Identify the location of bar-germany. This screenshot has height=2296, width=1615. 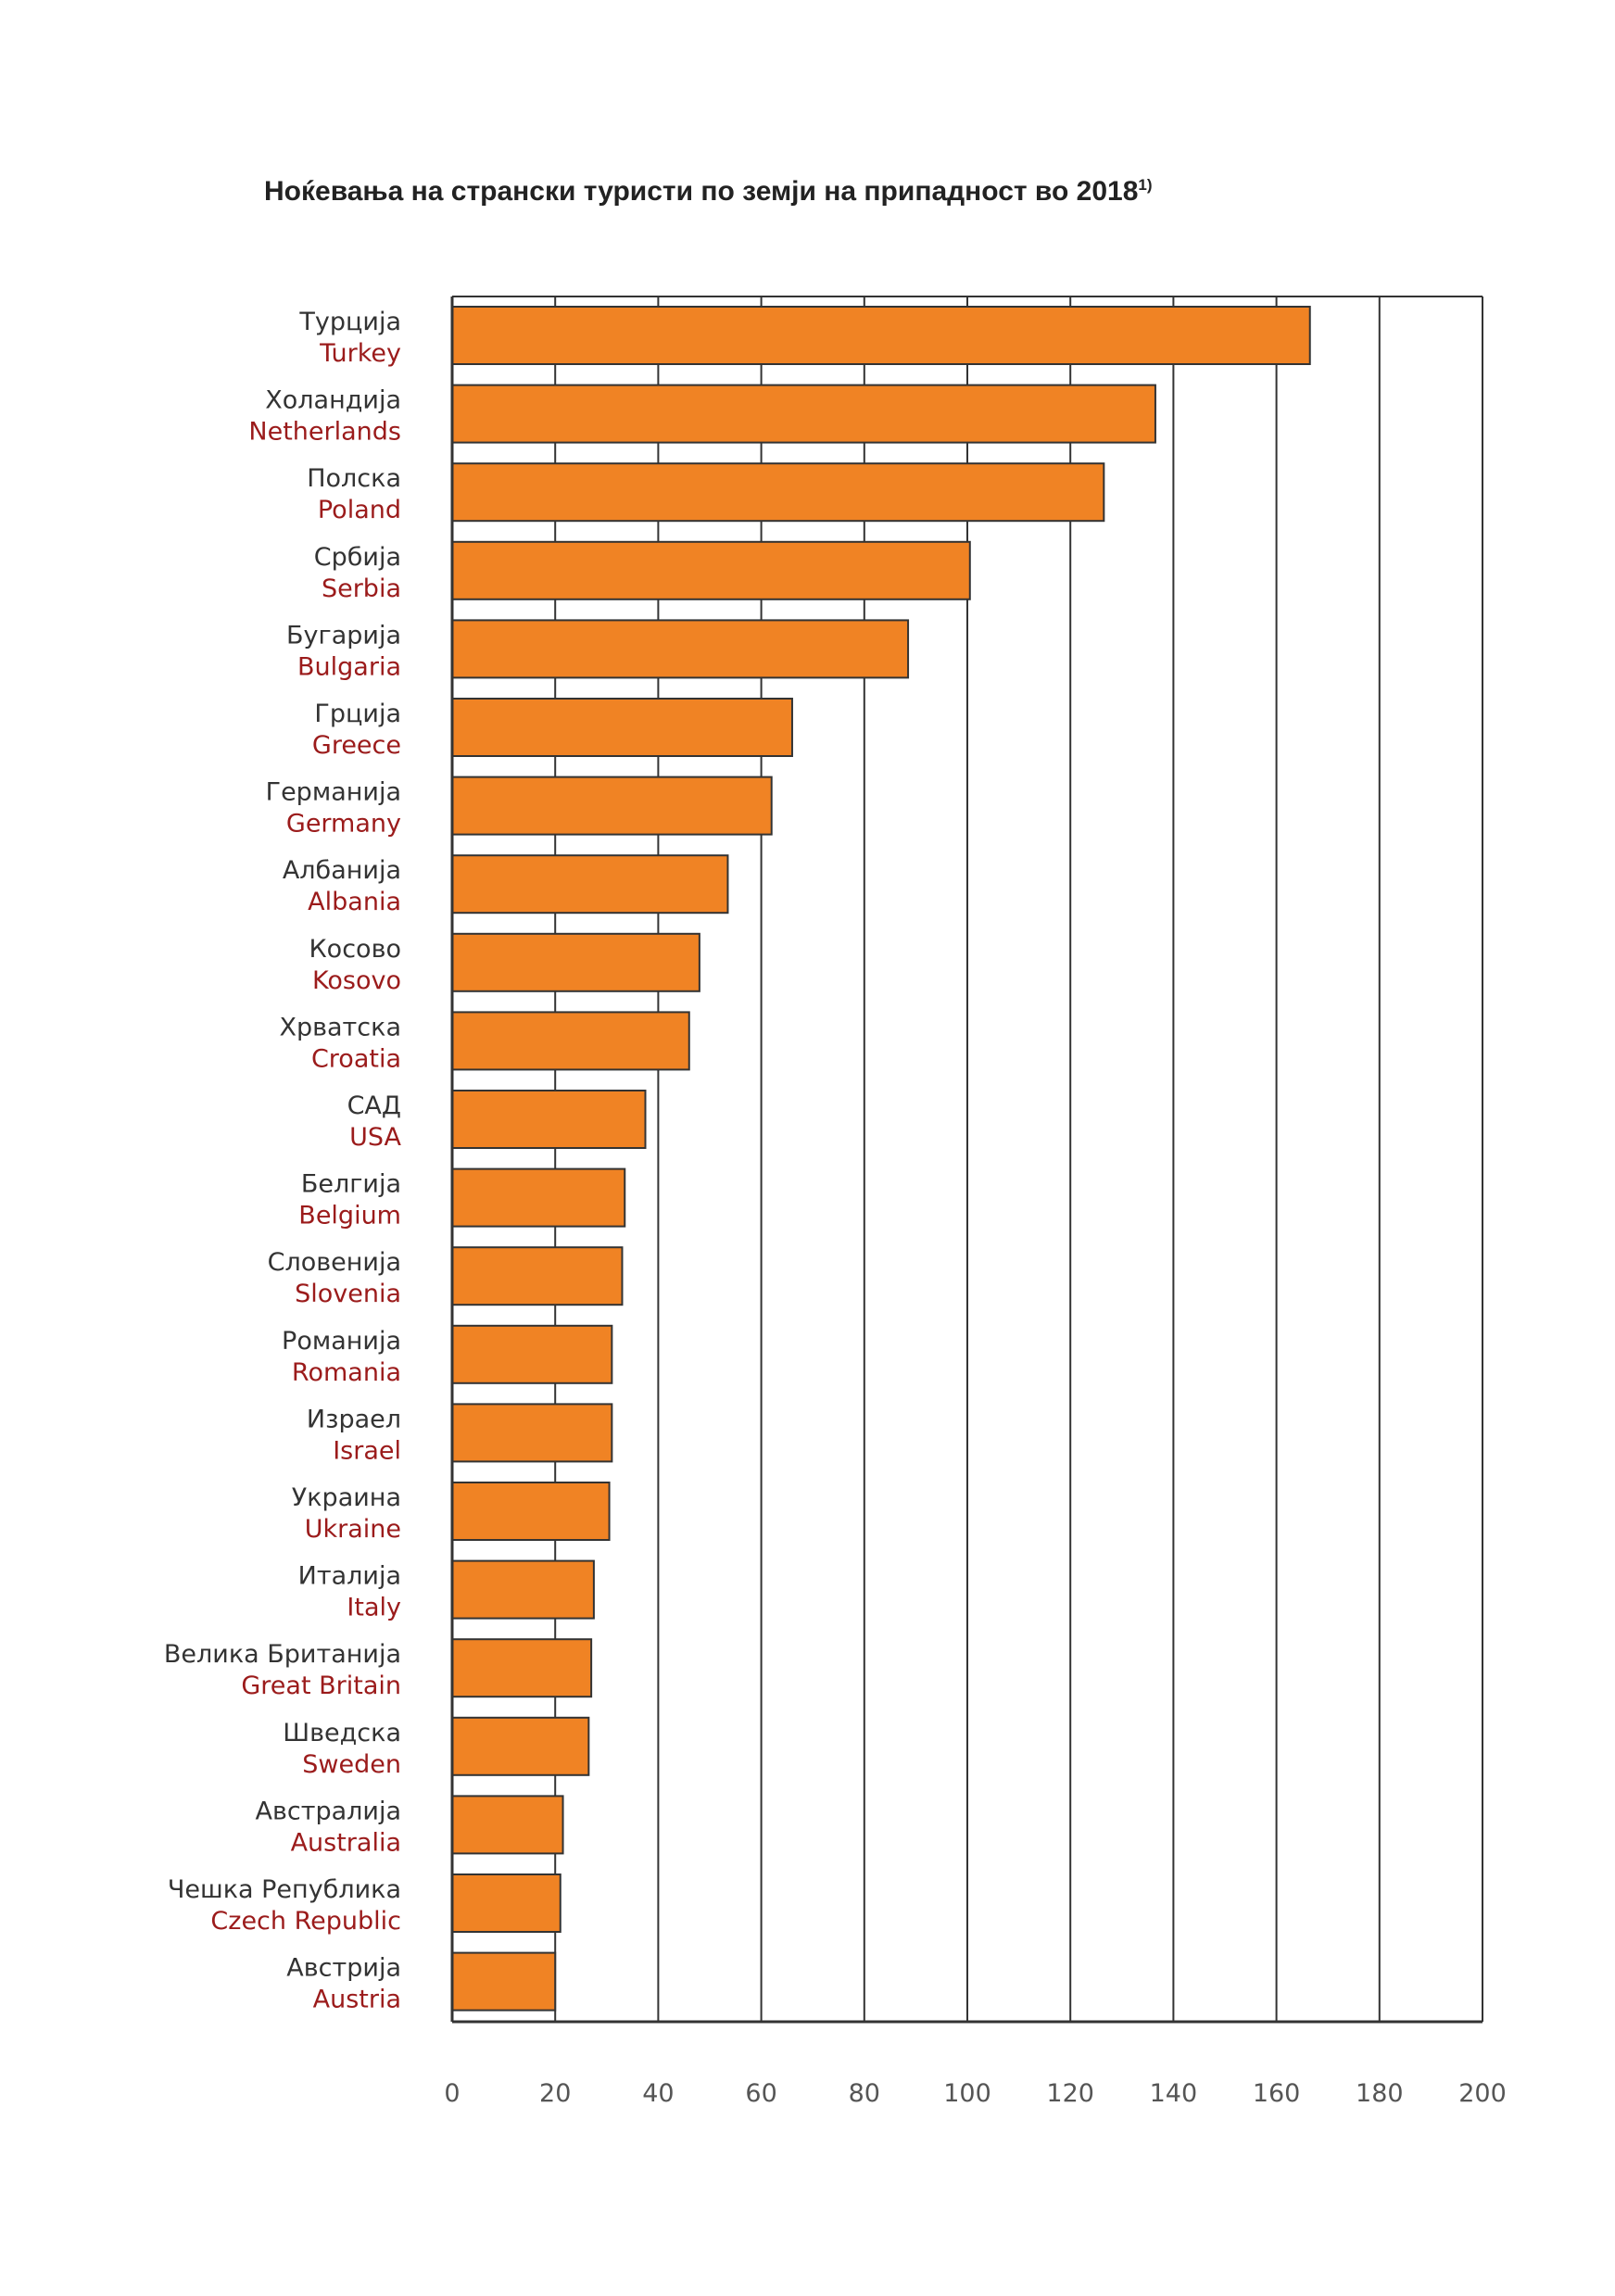
(612, 806).